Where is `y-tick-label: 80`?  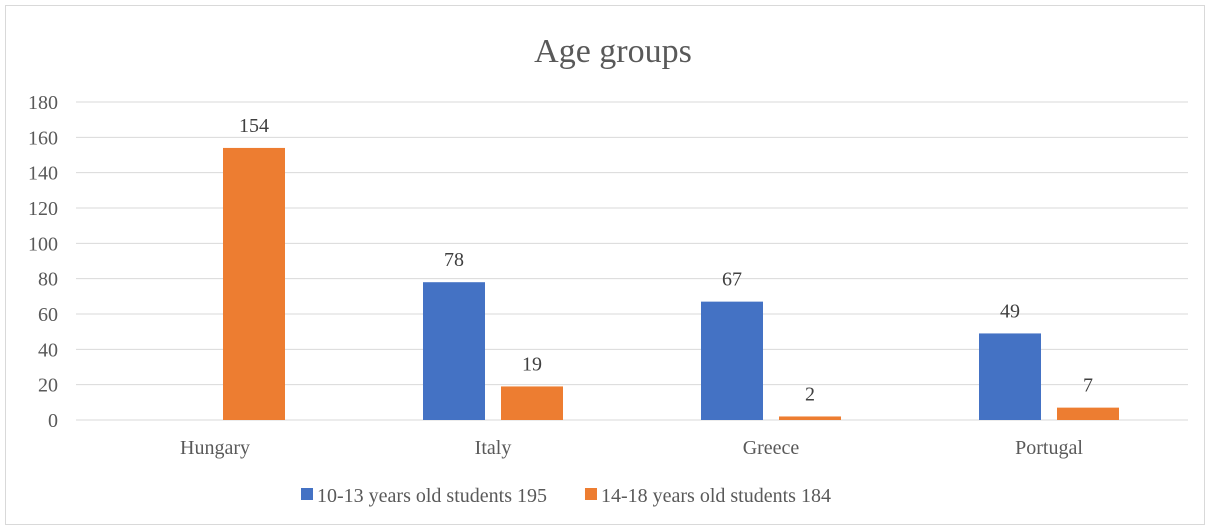
y-tick-label: 80 is located at coordinates (48, 280).